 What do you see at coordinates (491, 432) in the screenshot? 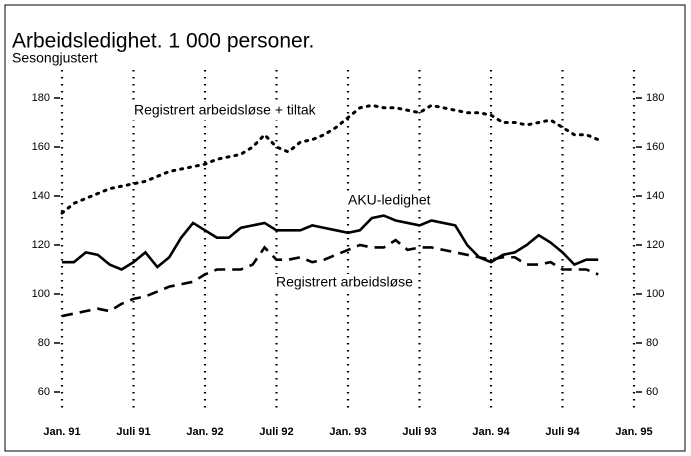
I see `x-tick-label: Jan. 94` at bounding box center [491, 432].